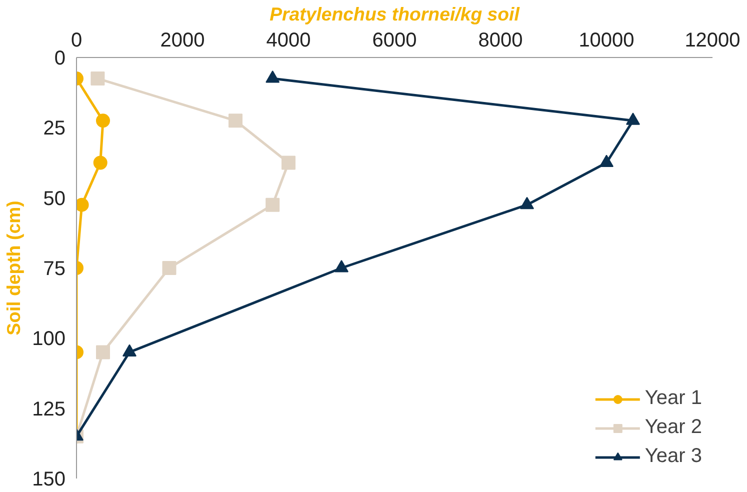 Image resolution: width=747 pixels, height=492 pixels. I want to click on y-tick-label: 125, so click(49, 409).